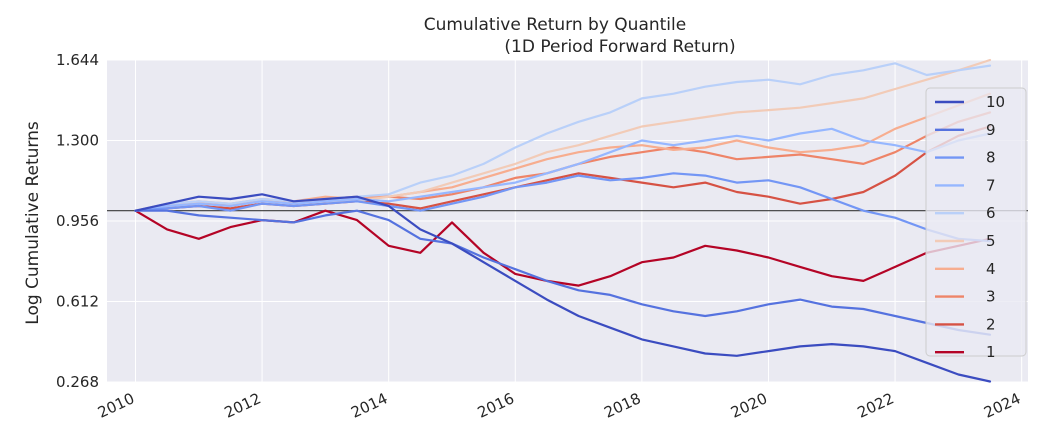 This screenshot has width=1042, height=429. What do you see at coordinates (369, 405) in the screenshot?
I see `x-tick-label: 2014` at bounding box center [369, 405].